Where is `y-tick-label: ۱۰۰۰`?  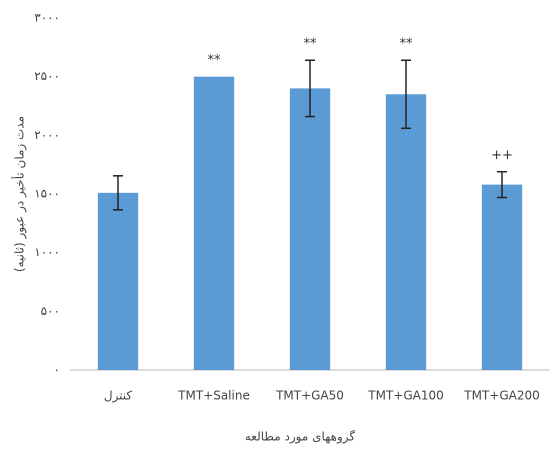
y-tick-label: ۱۰۰۰ is located at coordinates (47, 252).